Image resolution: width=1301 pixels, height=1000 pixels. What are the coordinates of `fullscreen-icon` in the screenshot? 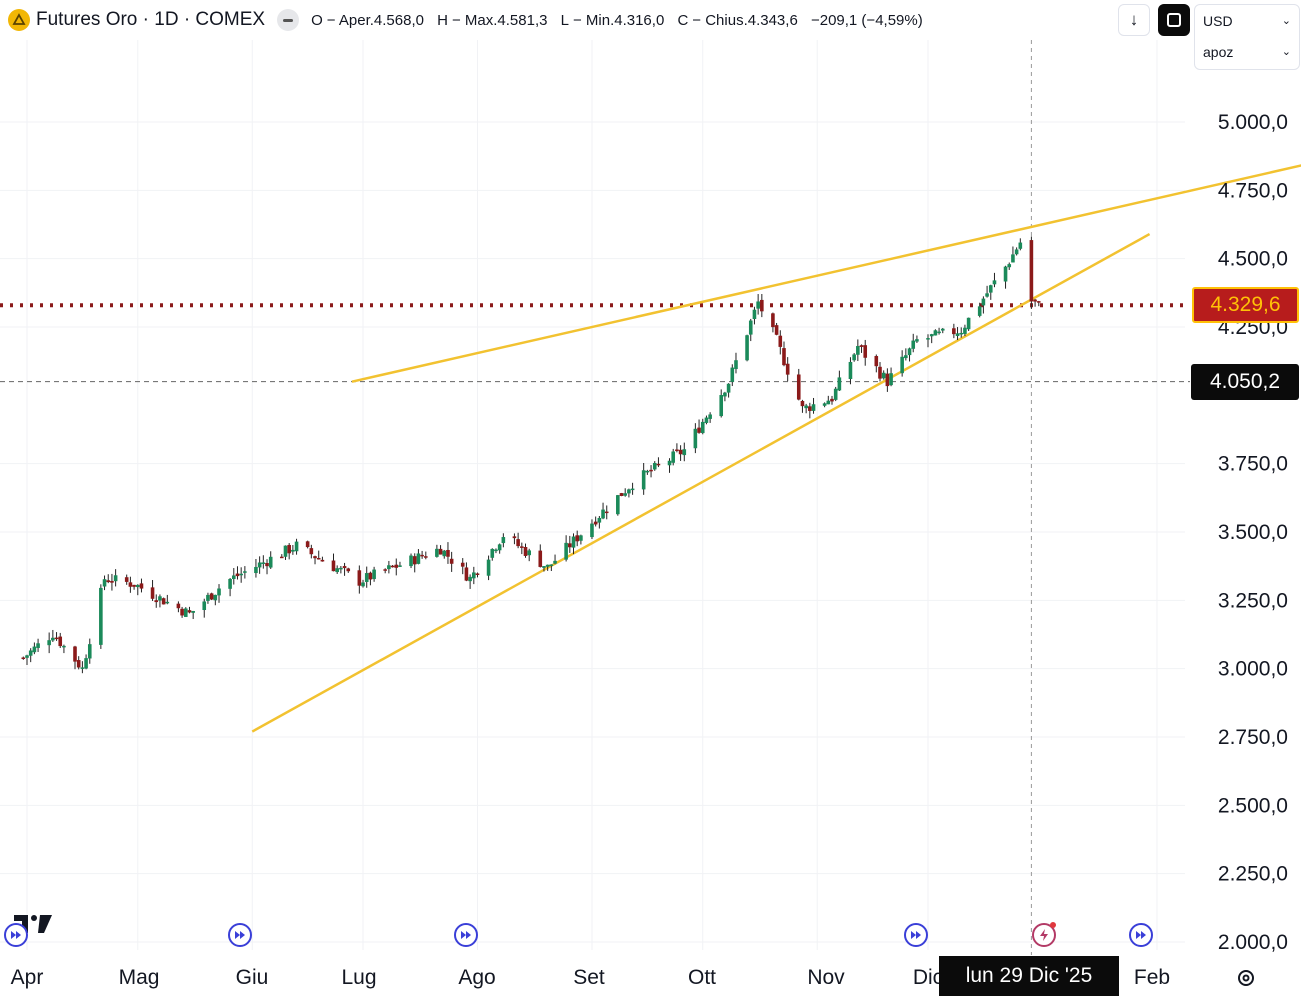 It's located at (1174, 20).